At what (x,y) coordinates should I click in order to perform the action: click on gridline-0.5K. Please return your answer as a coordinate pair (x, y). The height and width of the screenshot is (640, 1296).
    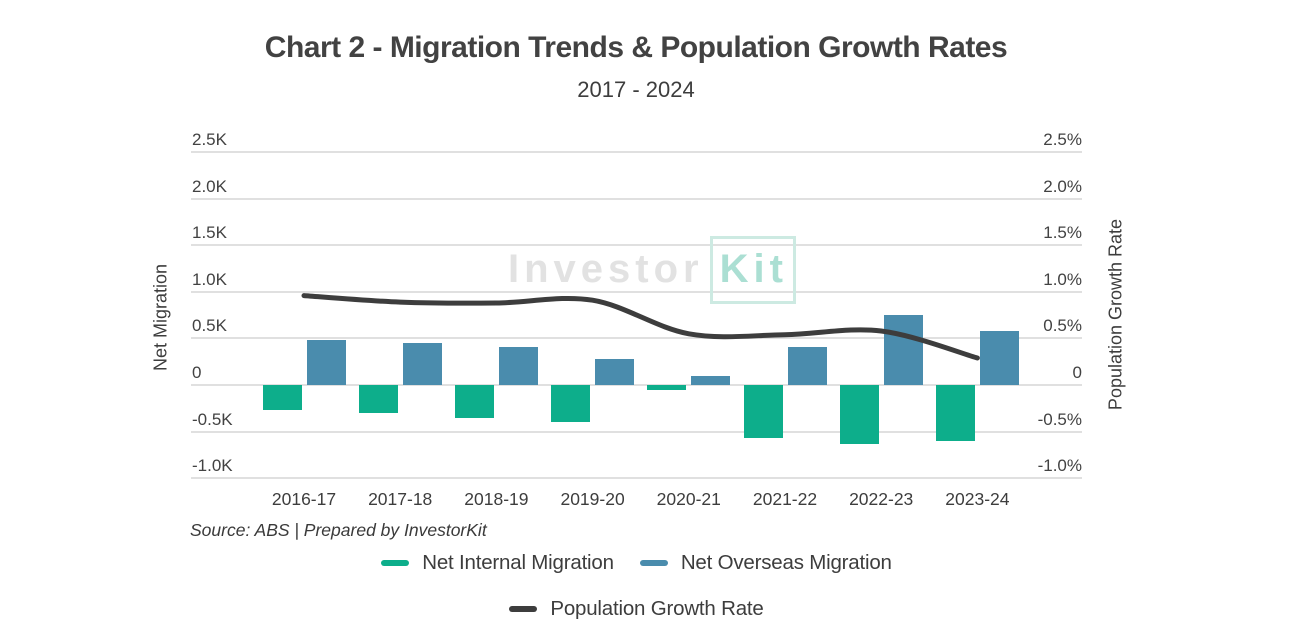
    Looking at the image, I should click on (636, 338).